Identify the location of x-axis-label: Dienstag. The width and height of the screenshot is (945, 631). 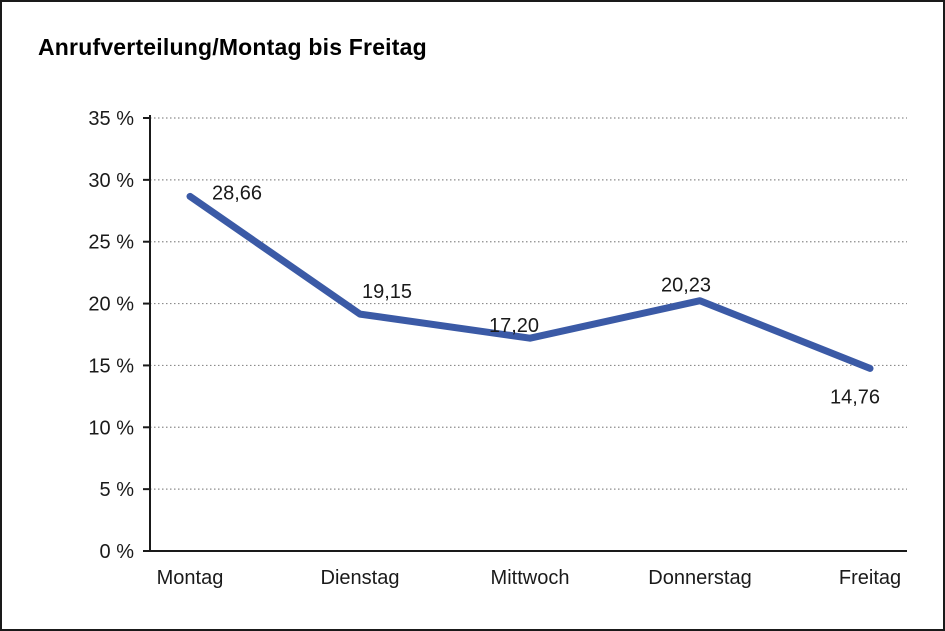
(360, 578).